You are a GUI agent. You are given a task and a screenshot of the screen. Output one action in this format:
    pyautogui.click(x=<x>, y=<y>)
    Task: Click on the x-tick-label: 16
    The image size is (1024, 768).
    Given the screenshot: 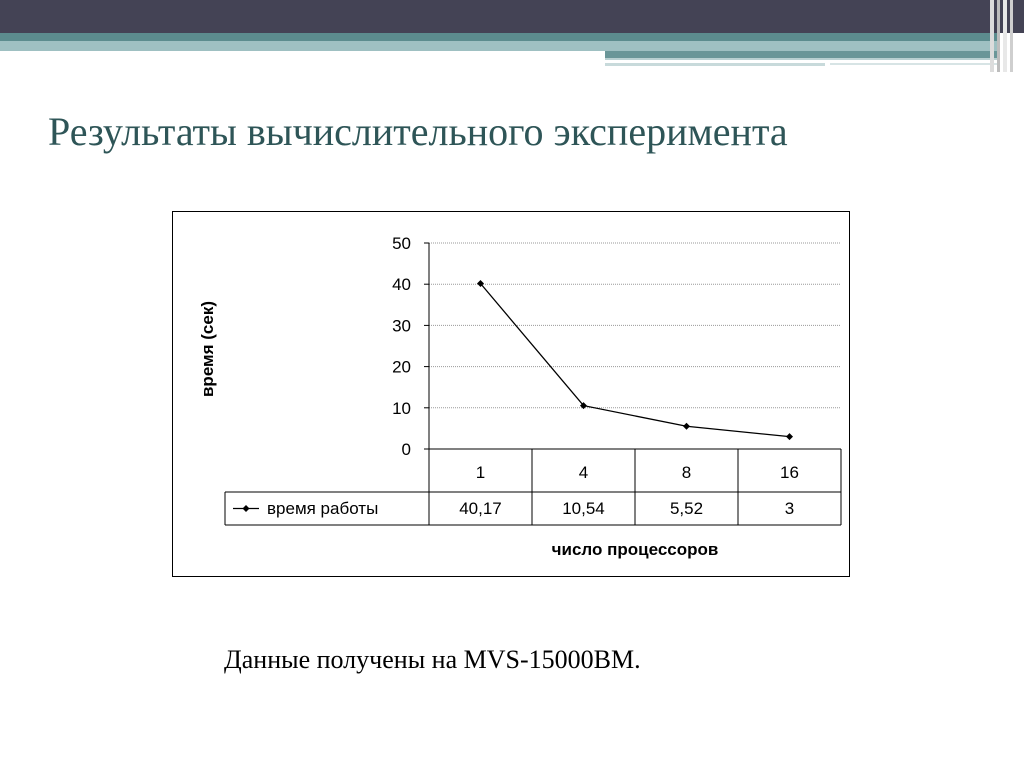 What is the action you would take?
    pyautogui.click(x=789, y=472)
    